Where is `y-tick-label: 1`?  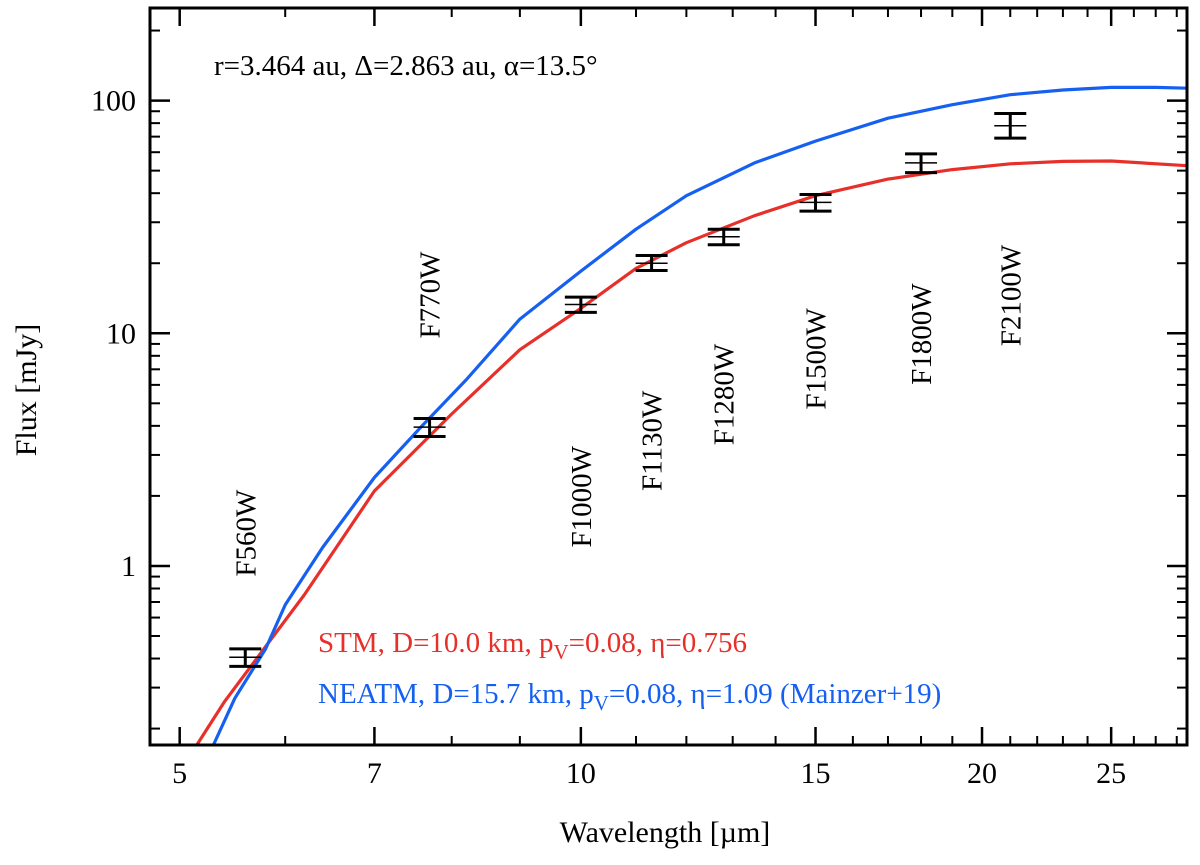 y-tick-label: 1 is located at coordinates (128, 566).